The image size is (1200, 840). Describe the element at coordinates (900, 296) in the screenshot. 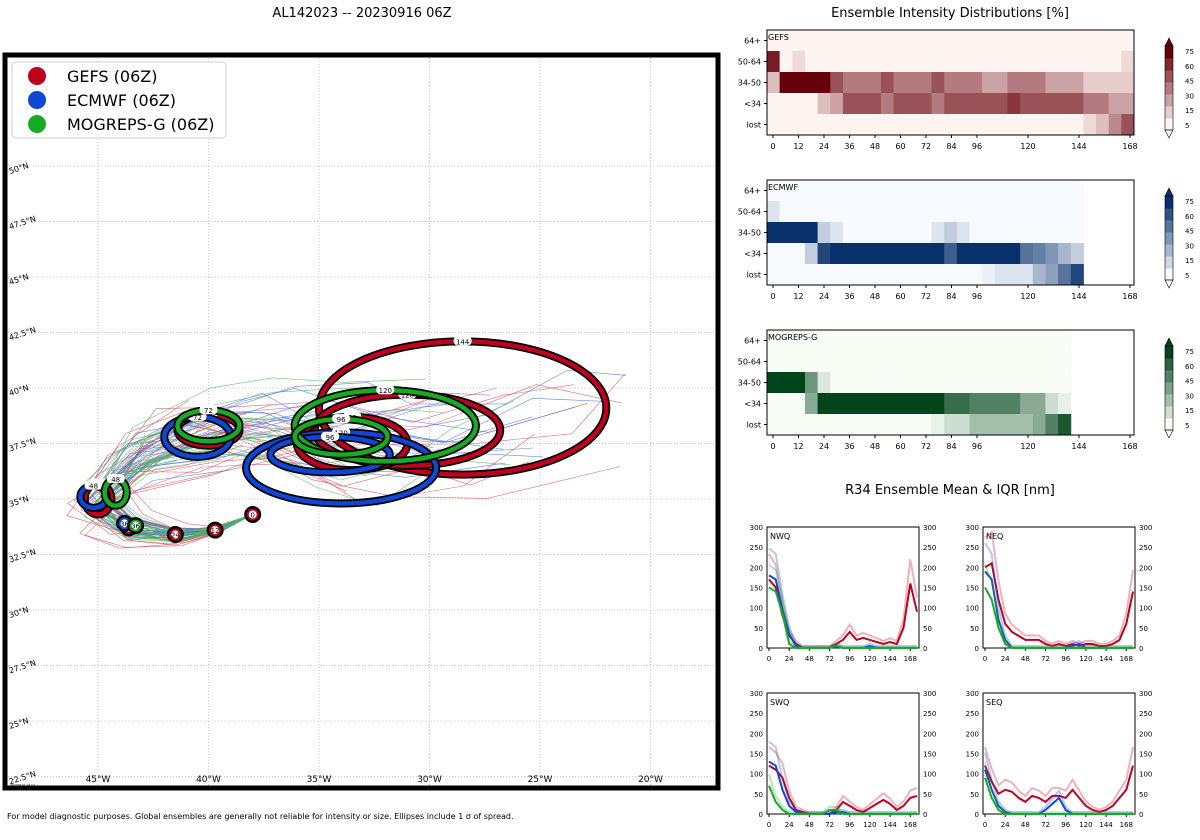

I see `heatmap-xtick-label: 60` at that location.